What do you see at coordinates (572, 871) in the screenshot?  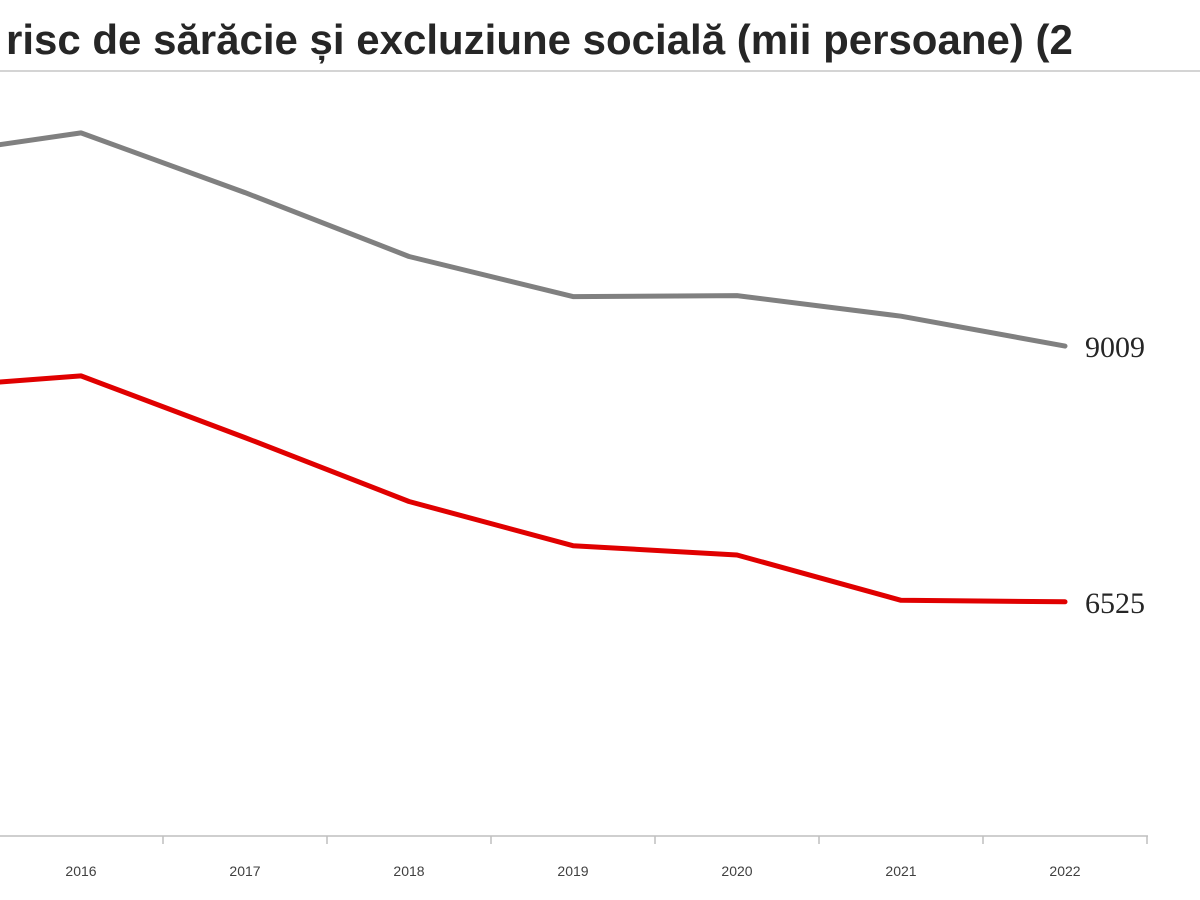 I see `x-tick-label: 2019` at bounding box center [572, 871].